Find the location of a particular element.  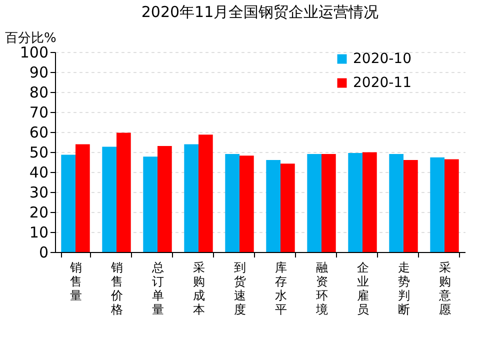

x-tick-label: 销售量 is located at coordinates (75, 281).